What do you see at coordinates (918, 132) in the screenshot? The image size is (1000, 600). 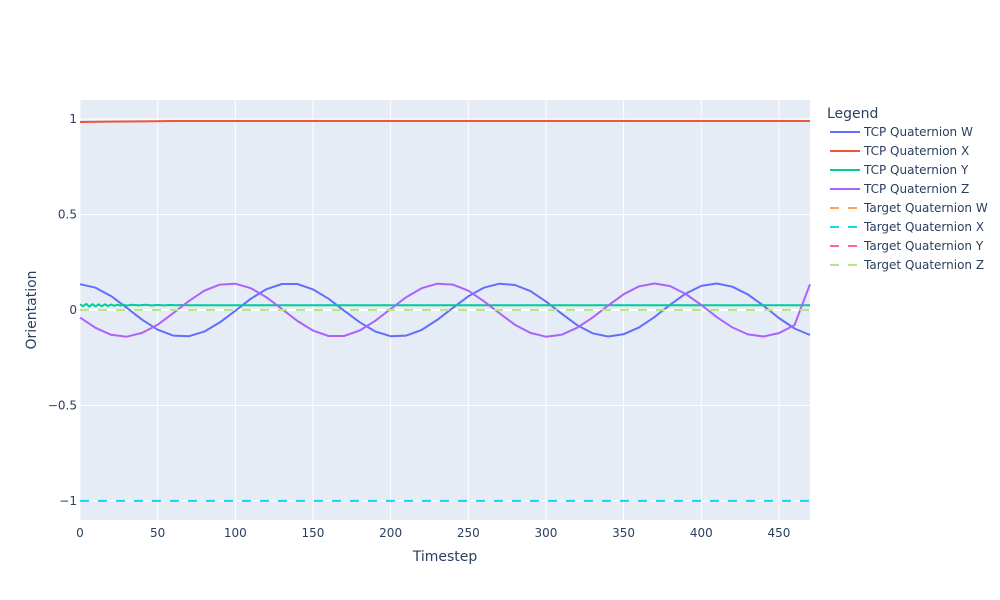 I see `legend-item-label: TCP Quaternion W` at bounding box center [918, 132].